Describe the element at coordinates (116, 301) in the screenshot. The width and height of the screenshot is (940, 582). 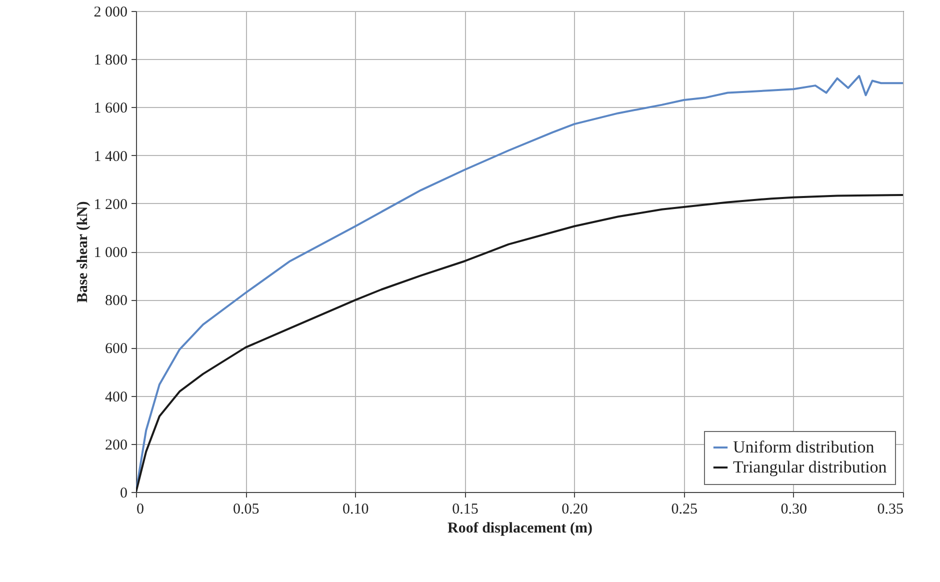
I see `y-tick-label: 800` at that location.